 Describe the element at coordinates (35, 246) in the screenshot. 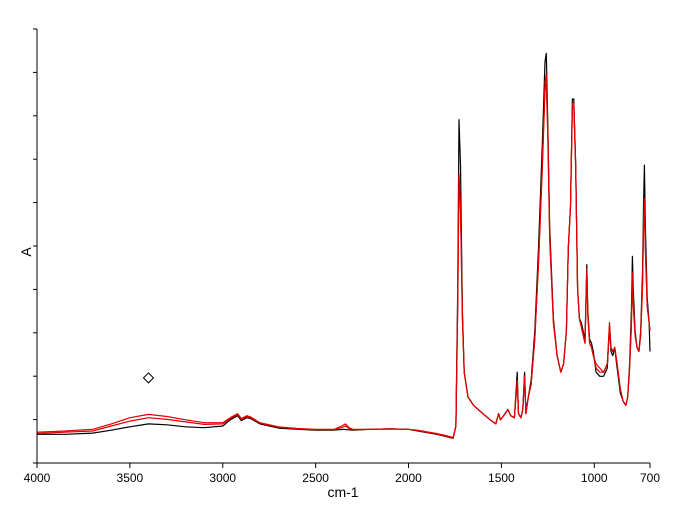

I see `y-ticks` at that location.